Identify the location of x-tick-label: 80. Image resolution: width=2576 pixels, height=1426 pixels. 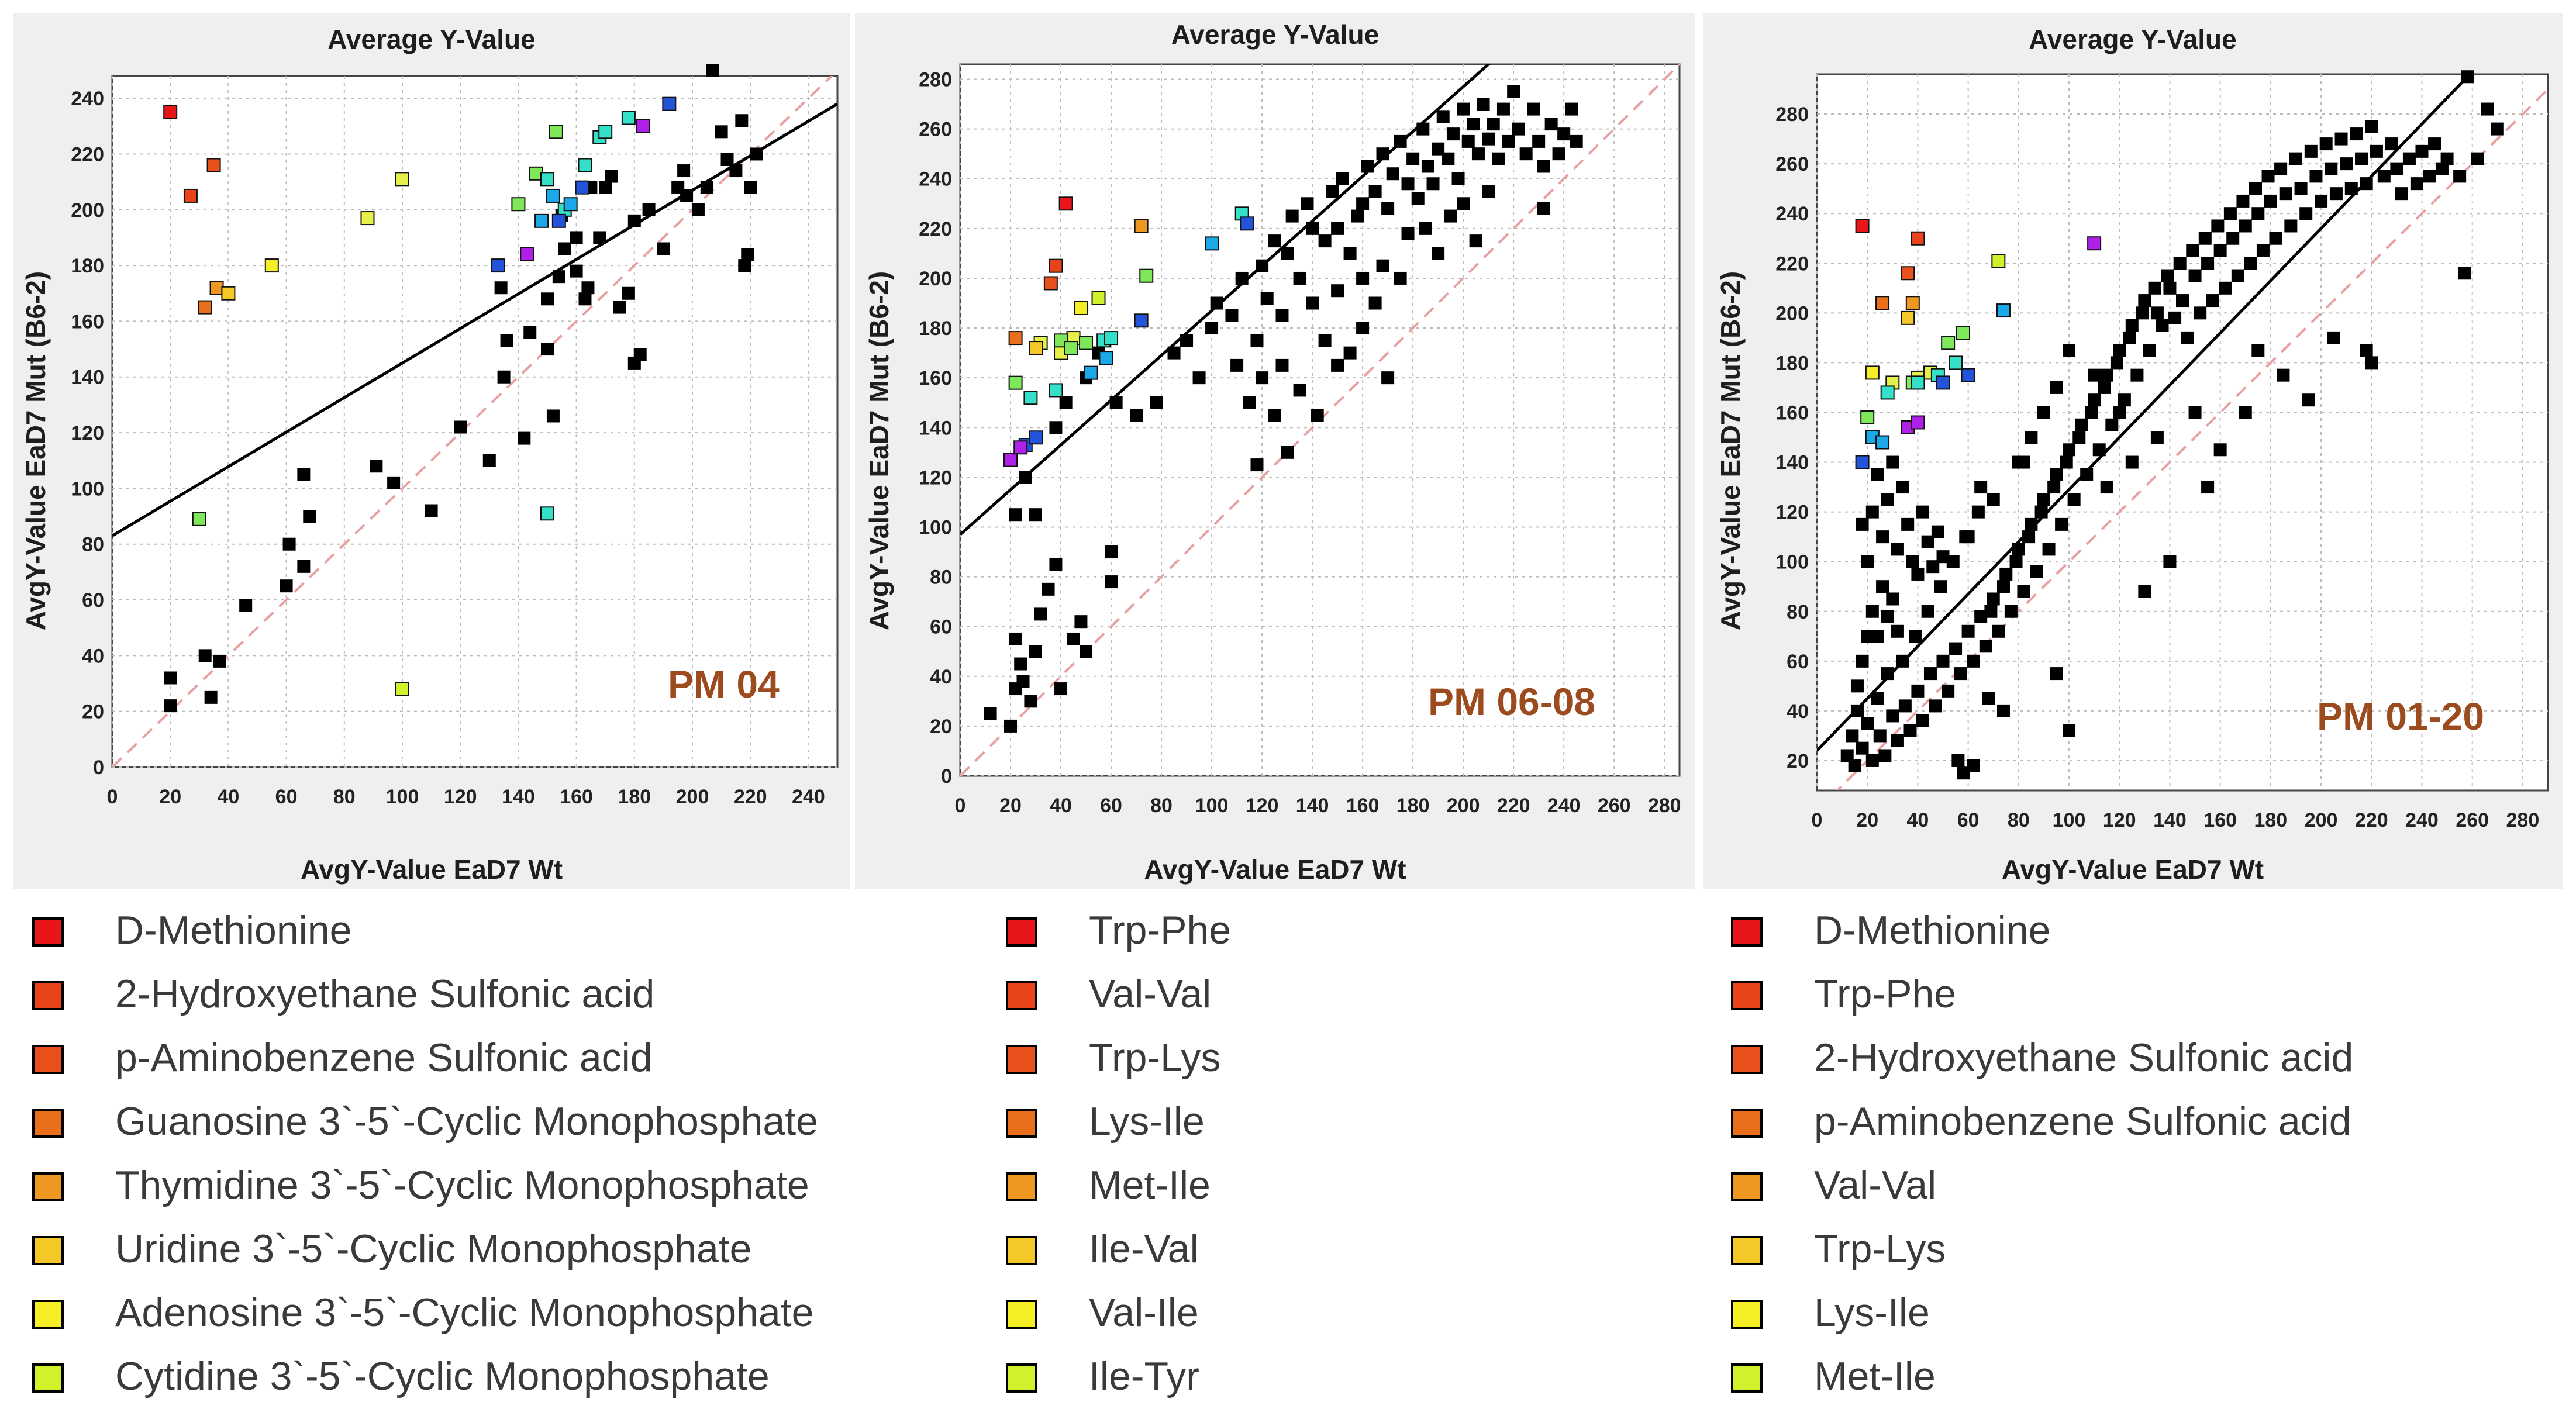
(2019, 820).